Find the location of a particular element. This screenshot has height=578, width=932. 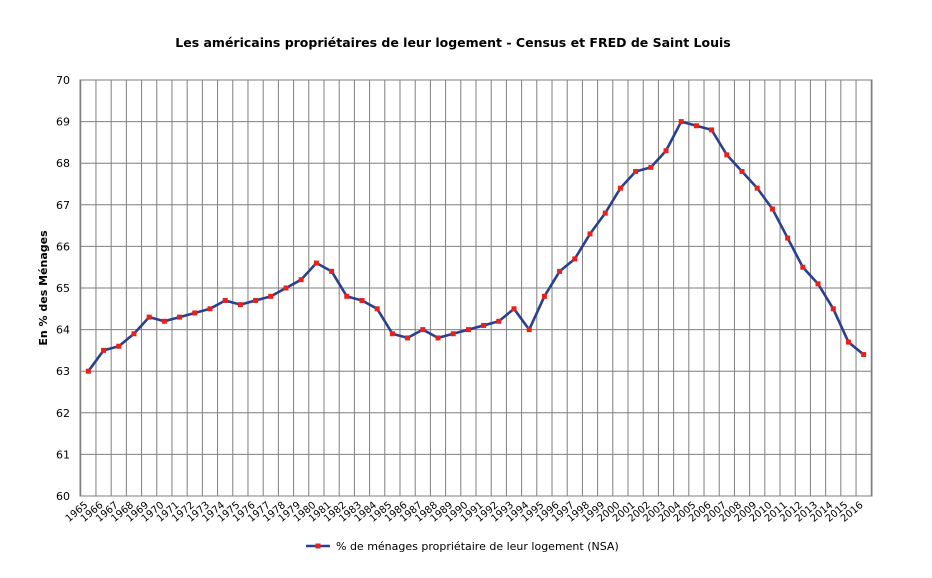

y-tick-label: 61 is located at coordinates (63, 454).